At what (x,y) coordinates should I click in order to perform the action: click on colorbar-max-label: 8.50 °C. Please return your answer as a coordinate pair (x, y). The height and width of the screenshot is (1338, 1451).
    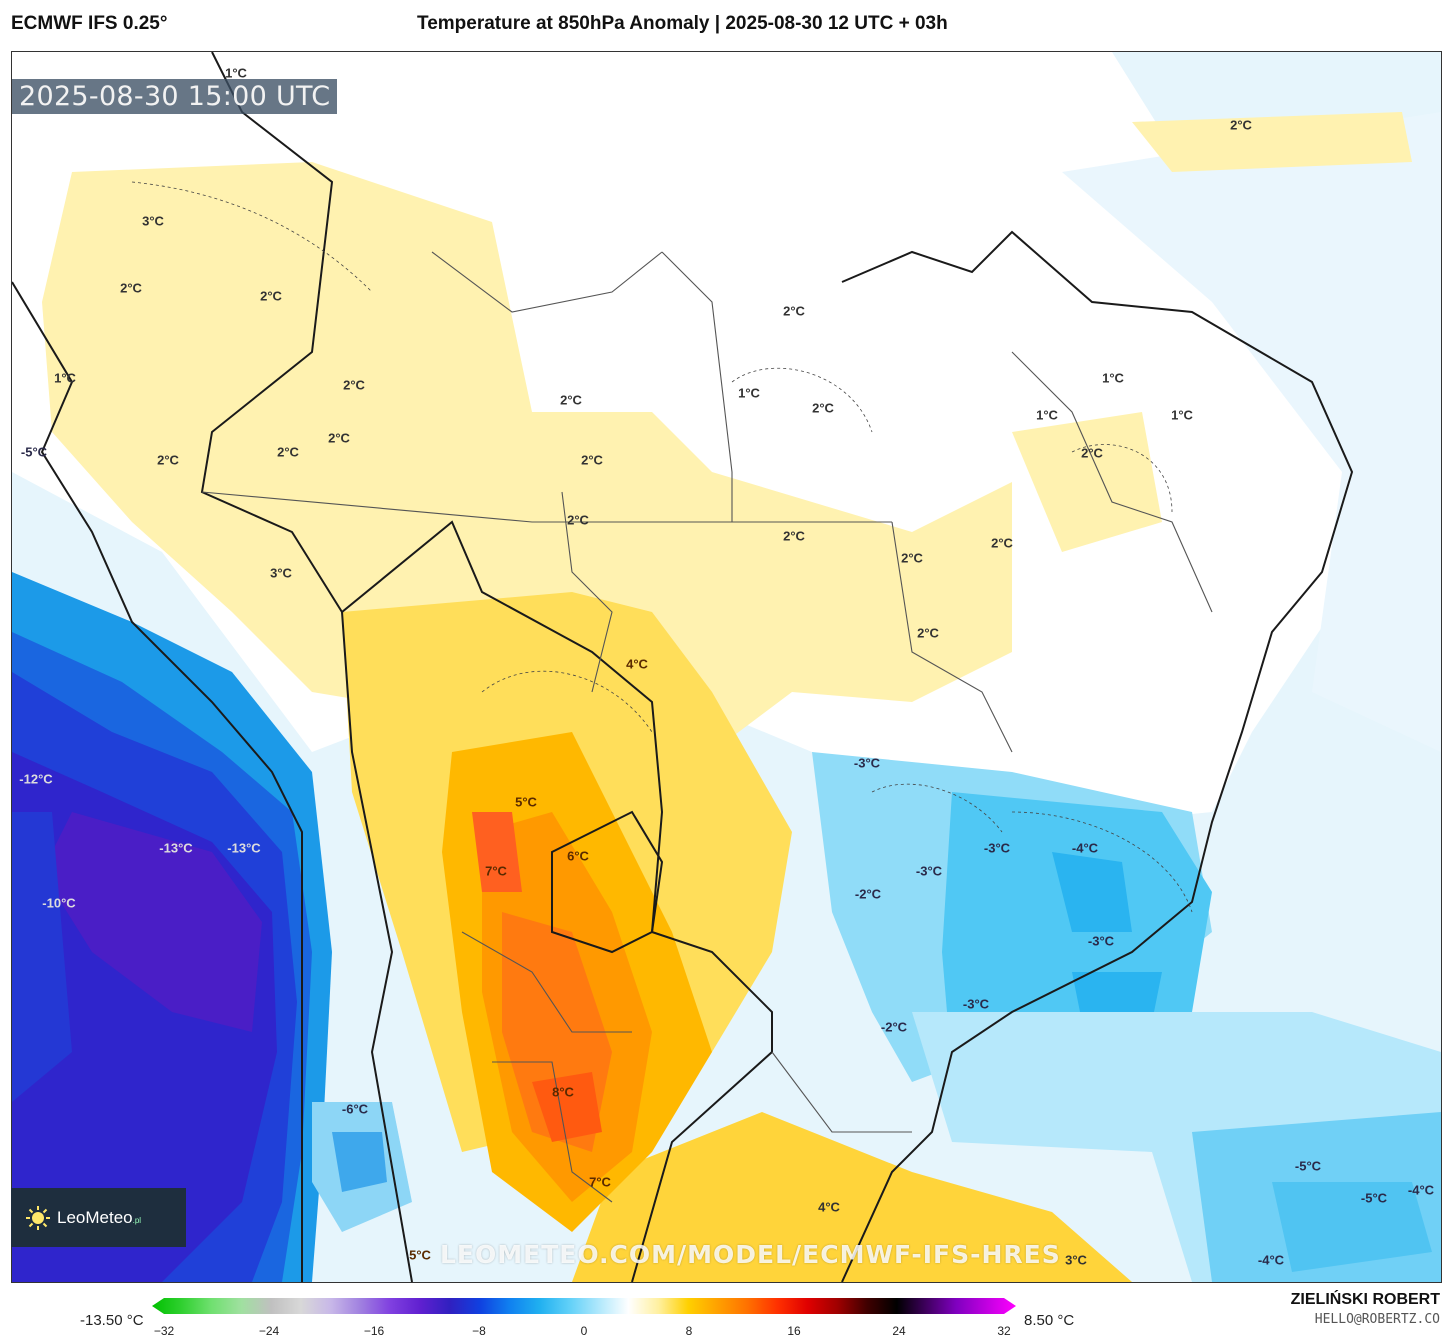
    Looking at the image, I should click on (1049, 1320).